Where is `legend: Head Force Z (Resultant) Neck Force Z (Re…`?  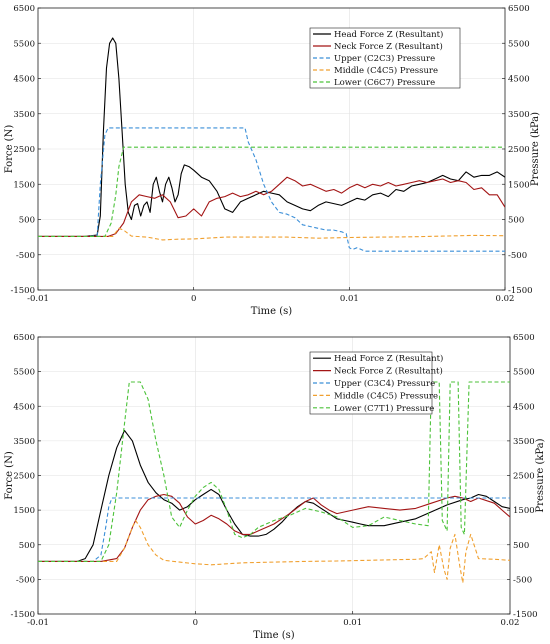
legend: Head Force Z (Resultant) Neck Force Z (Re… is located at coordinates (376, 383).